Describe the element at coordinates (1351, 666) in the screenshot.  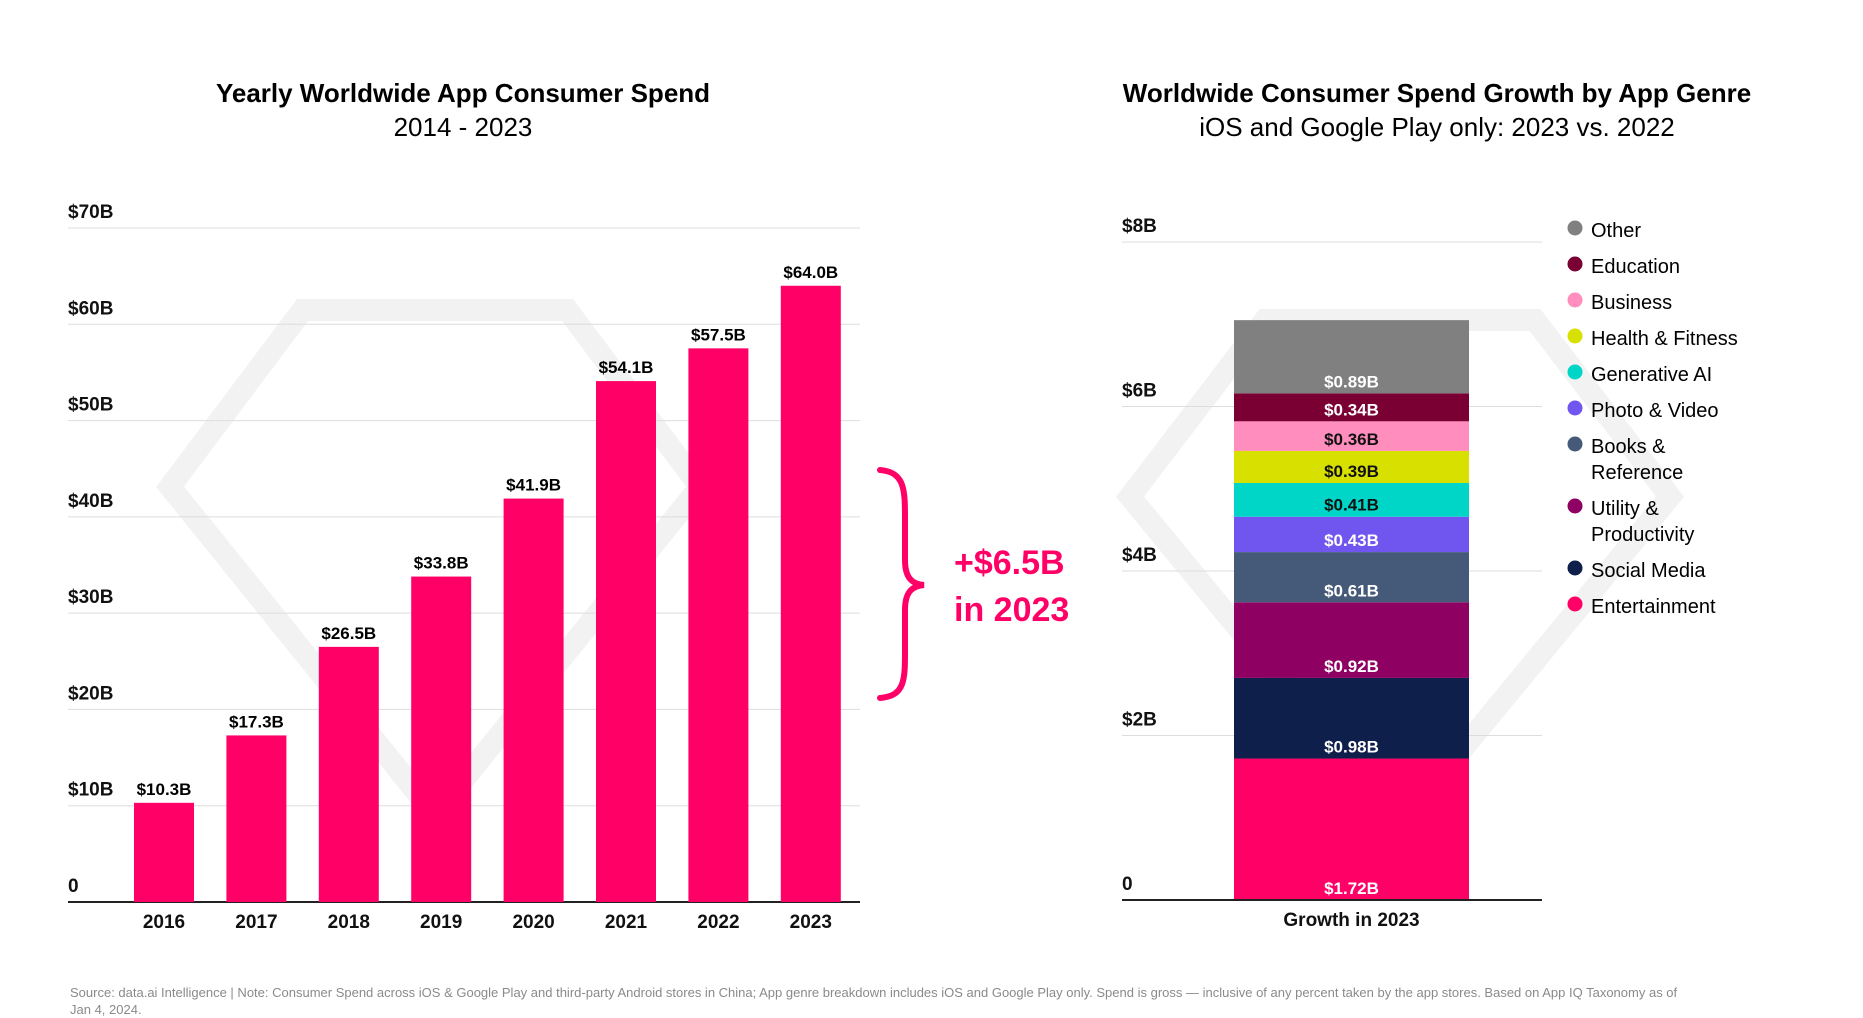
I see `data-label: $0.92B` at that location.